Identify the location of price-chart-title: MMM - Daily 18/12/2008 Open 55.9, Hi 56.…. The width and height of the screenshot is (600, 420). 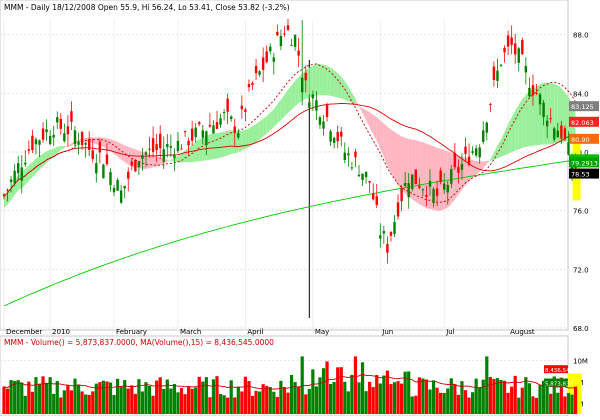
(147, 7).